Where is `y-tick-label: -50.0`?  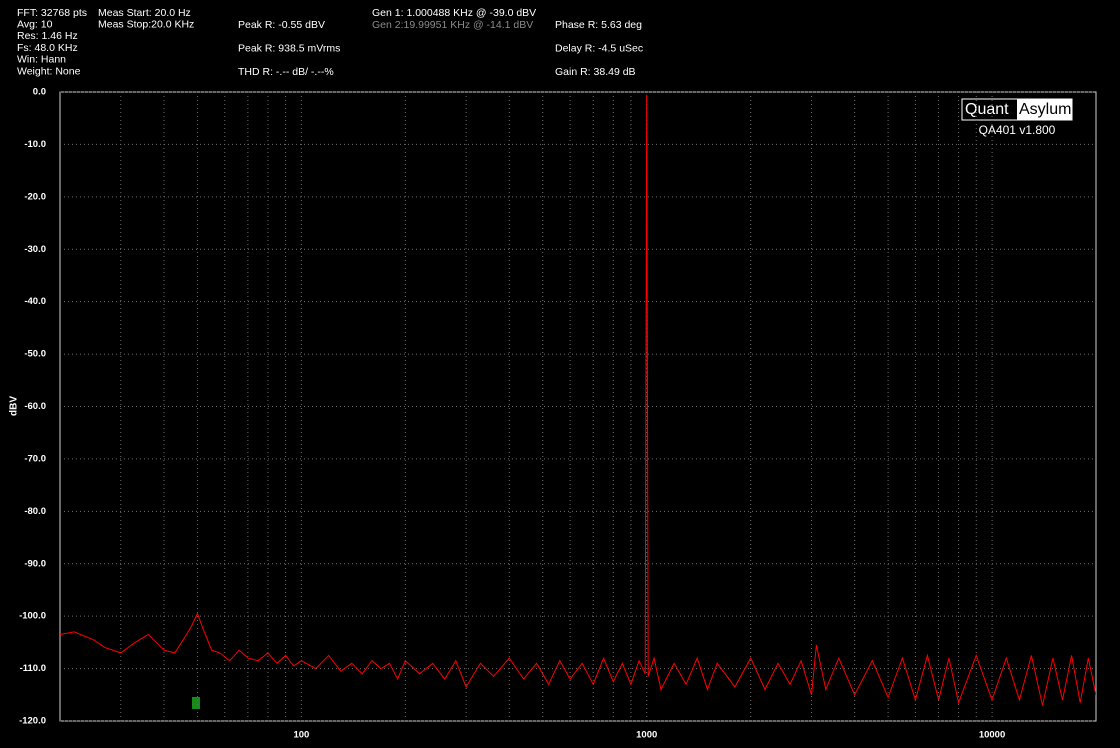 y-tick-label: -50.0 is located at coordinates (35, 354).